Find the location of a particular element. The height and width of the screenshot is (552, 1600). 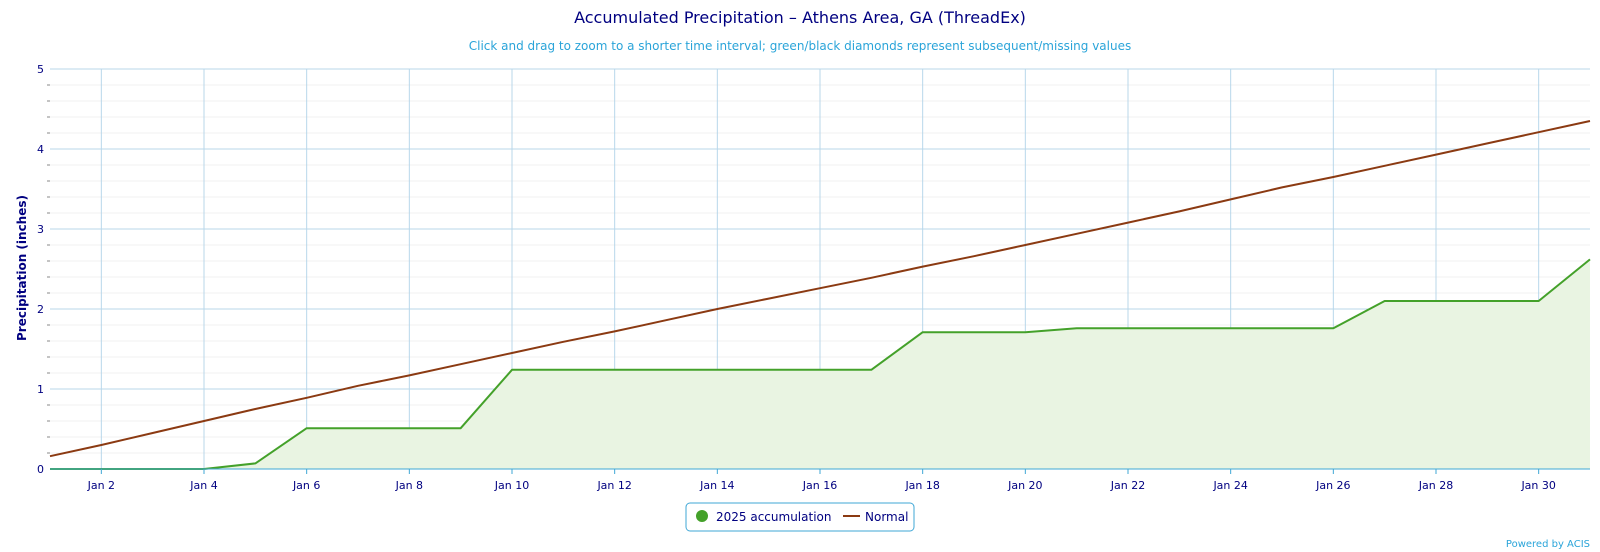

y-tick-label: 1 is located at coordinates (40, 389).